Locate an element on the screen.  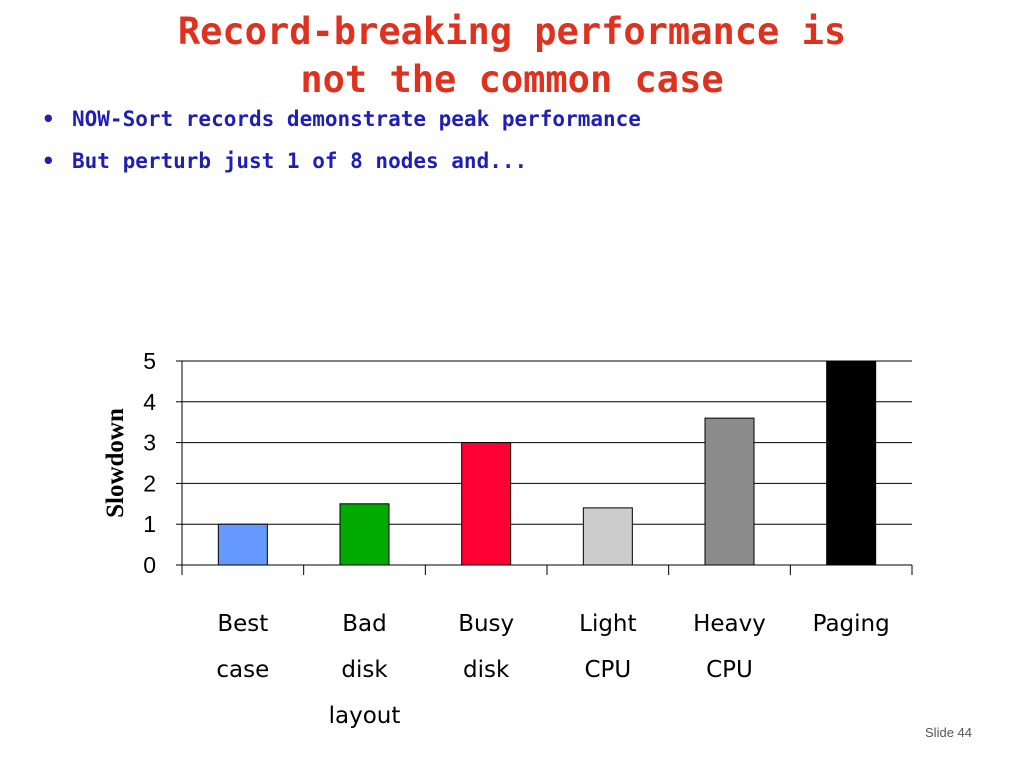
x-category-label: Paging is located at coordinates (851, 624).